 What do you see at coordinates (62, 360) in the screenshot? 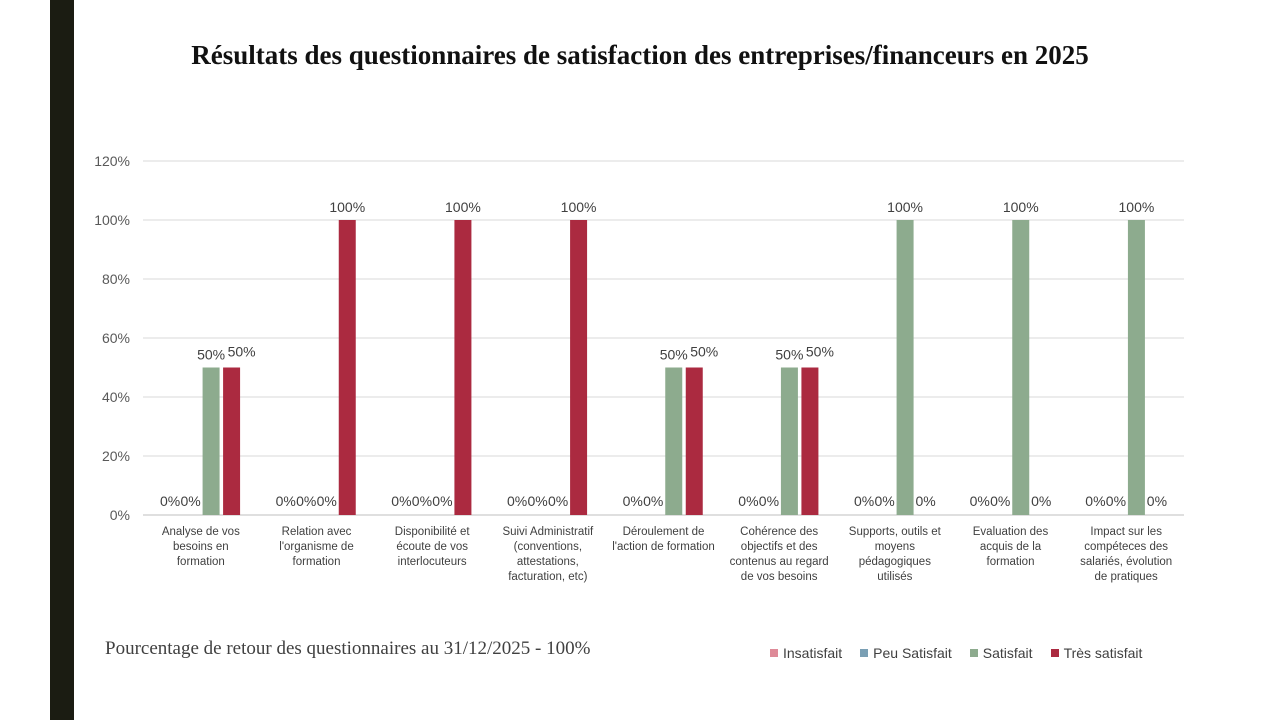
I see `slide-side-bar` at bounding box center [62, 360].